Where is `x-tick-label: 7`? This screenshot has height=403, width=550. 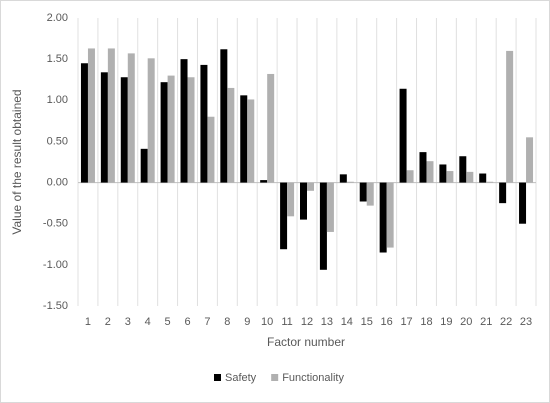
x-tick-label: 7 is located at coordinates (207, 322).